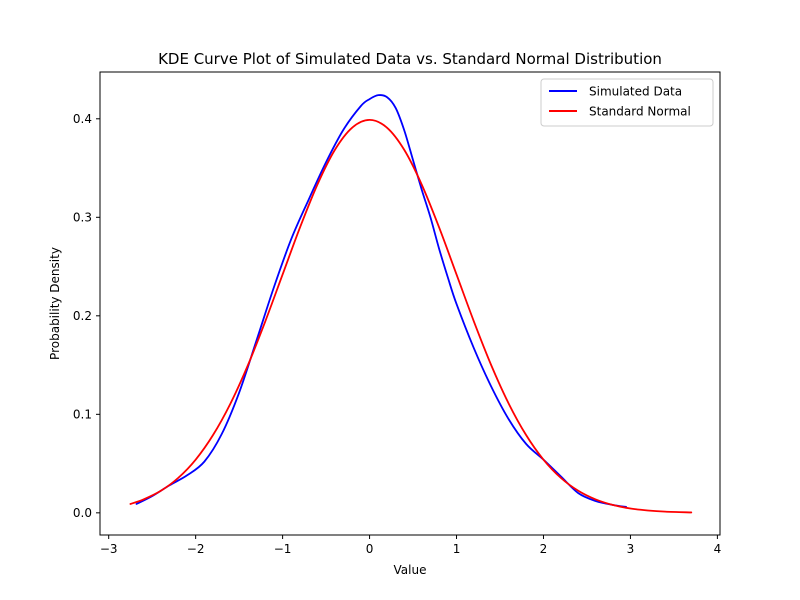 The height and width of the screenshot is (600, 800). What do you see at coordinates (82, 217) in the screenshot?
I see `y-tick-label: 0.3` at bounding box center [82, 217].